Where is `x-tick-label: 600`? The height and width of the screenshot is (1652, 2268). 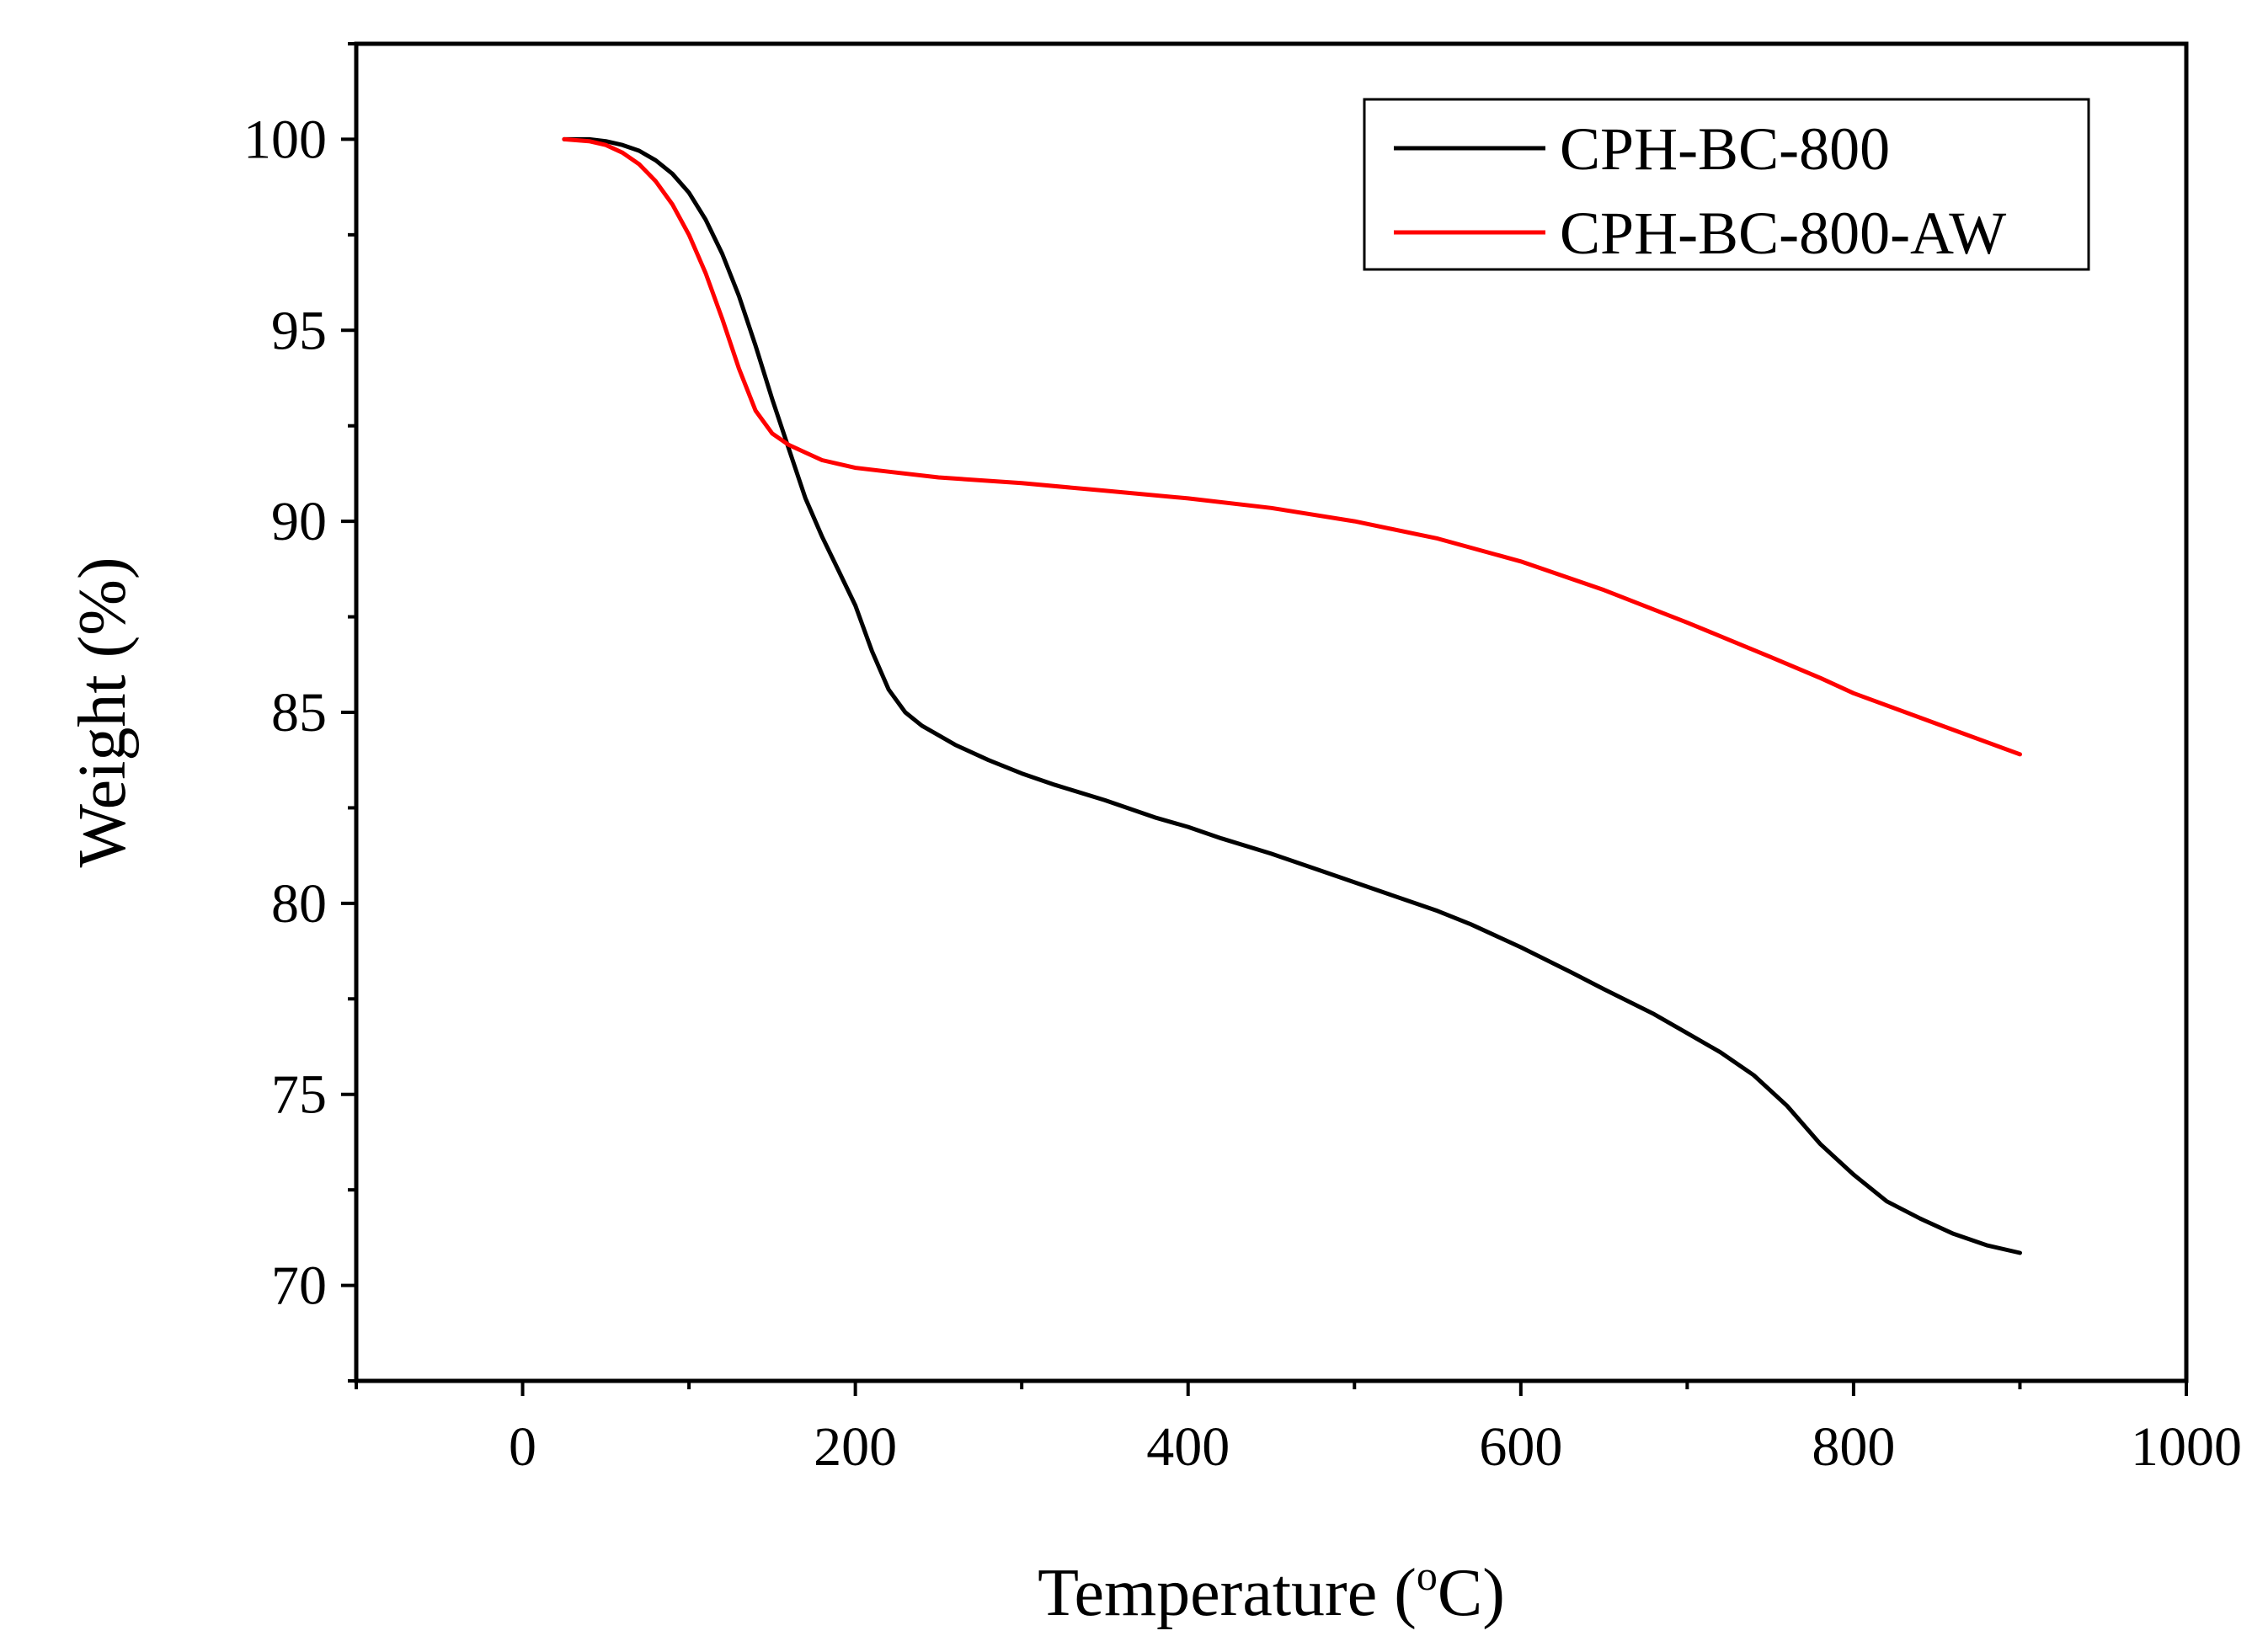 x-tick-label: 600 is located at coordinates (1520, 1447).